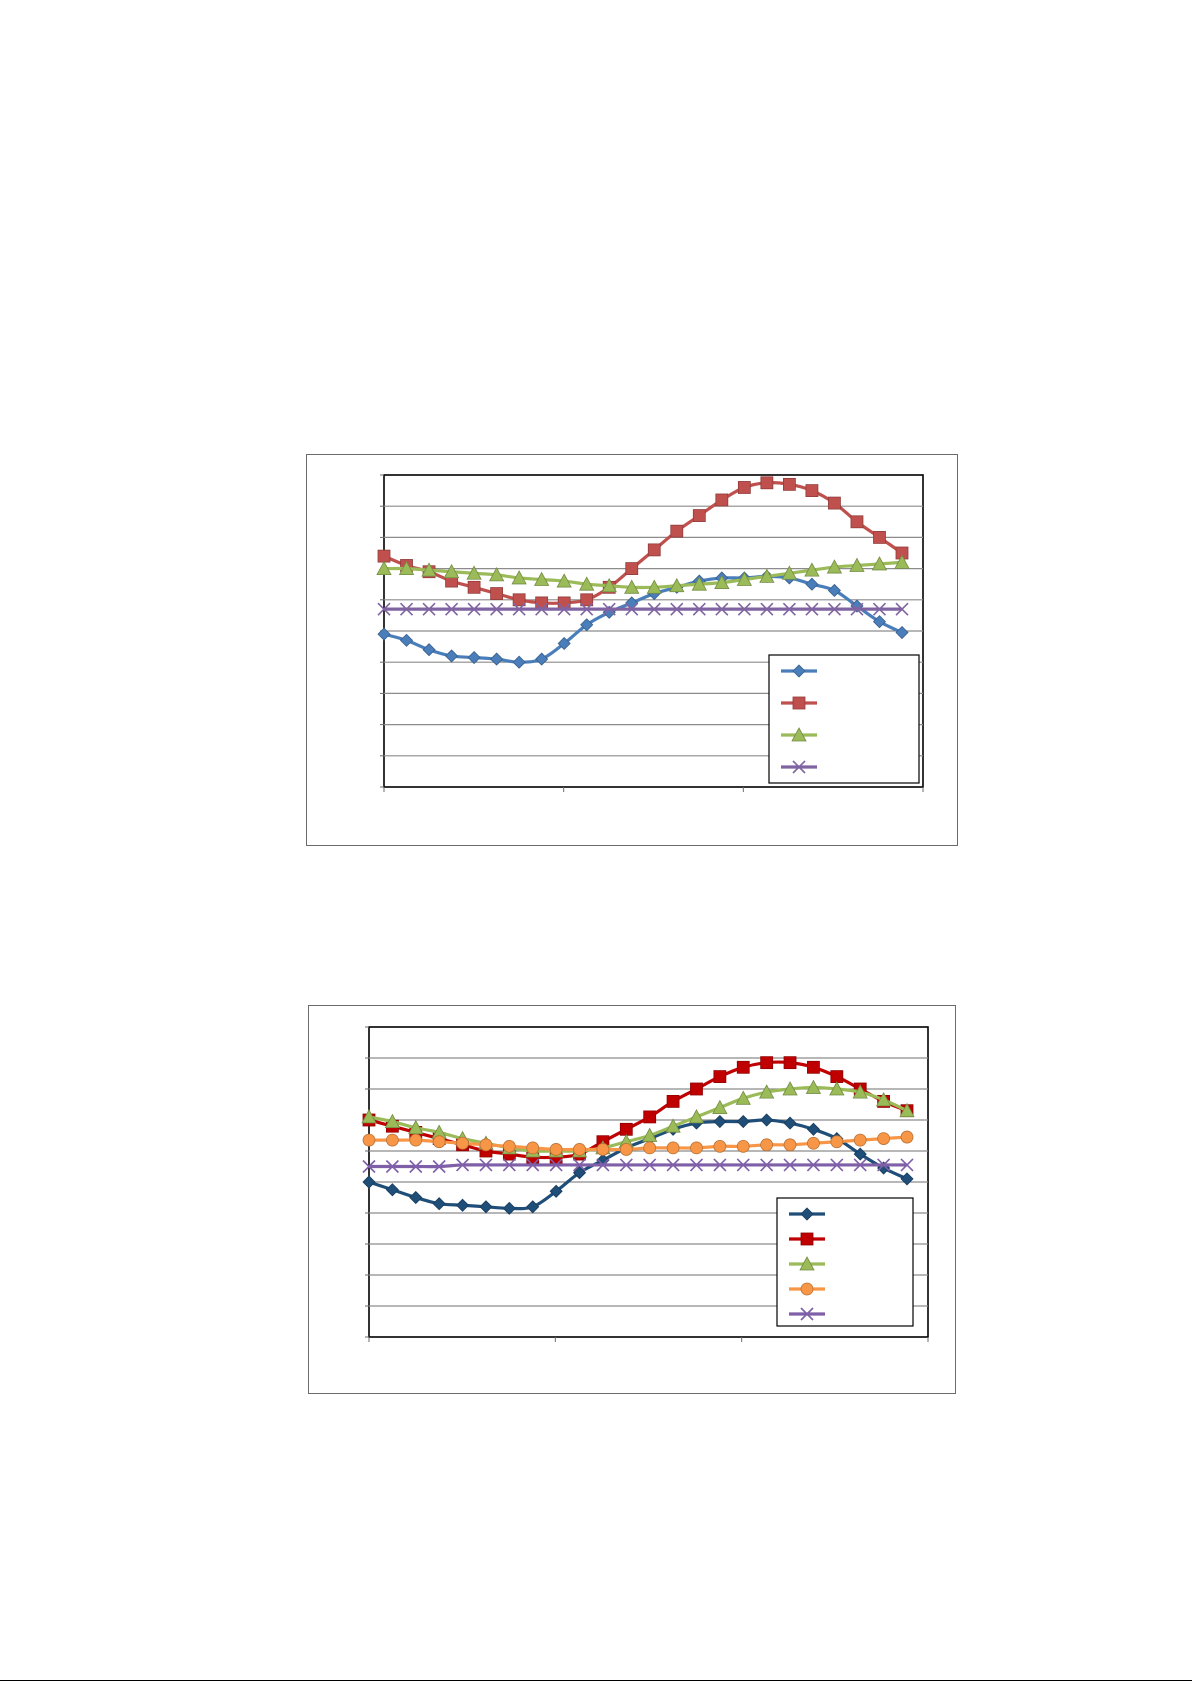  What do you see at coordinates (643, 619) in the screenshot?
I see `chart-1-series-1-line` at bounding box center [643, 619].